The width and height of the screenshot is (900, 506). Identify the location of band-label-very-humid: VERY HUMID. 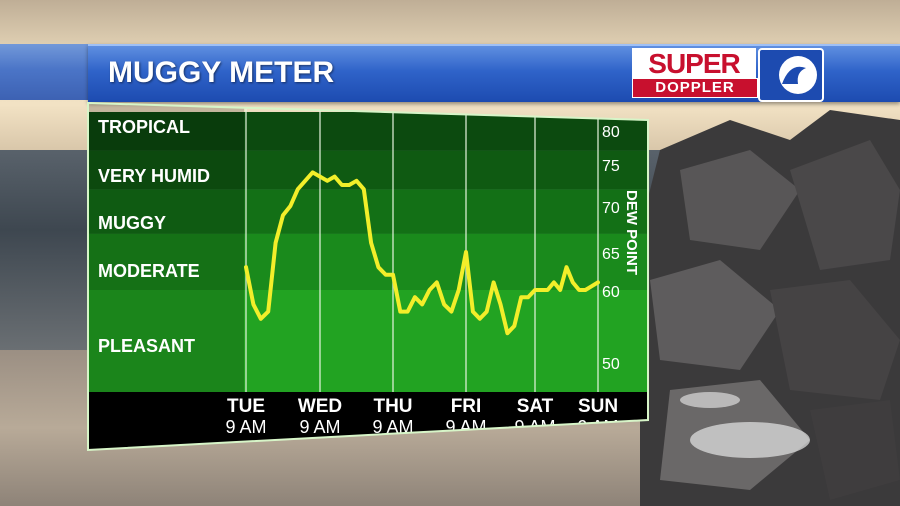
(154, 176).